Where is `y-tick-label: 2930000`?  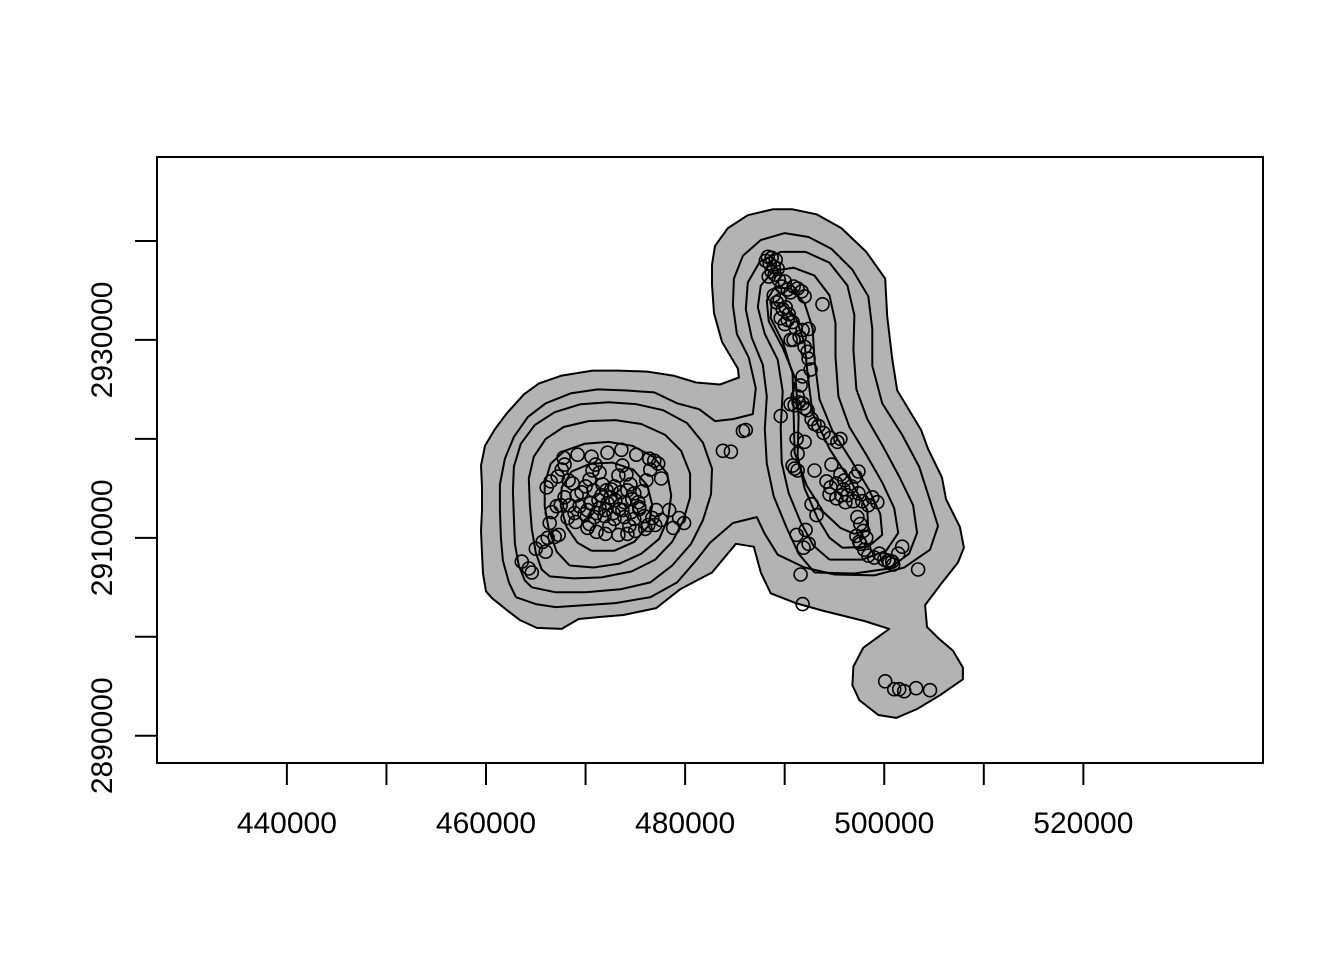 y-tick-label: 2930000 is located at coordinates (102, 340).